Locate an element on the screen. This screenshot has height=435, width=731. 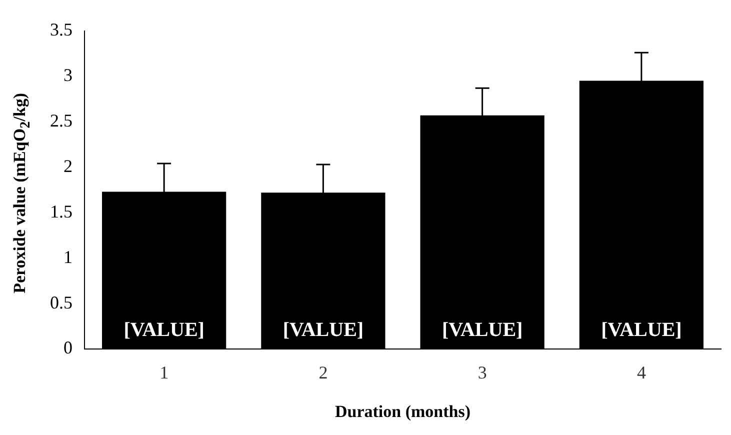
x-axis-title: Duration (months) is located at coordinates (402, 412).